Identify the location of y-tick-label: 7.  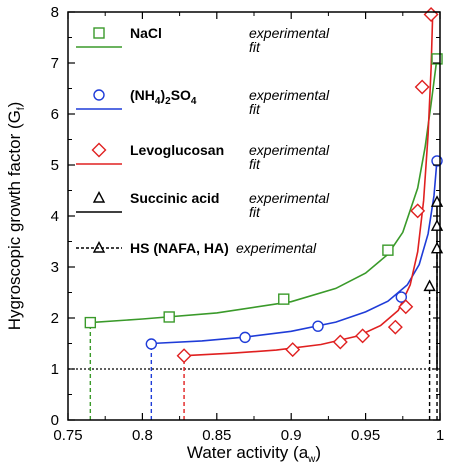
(55, 63).